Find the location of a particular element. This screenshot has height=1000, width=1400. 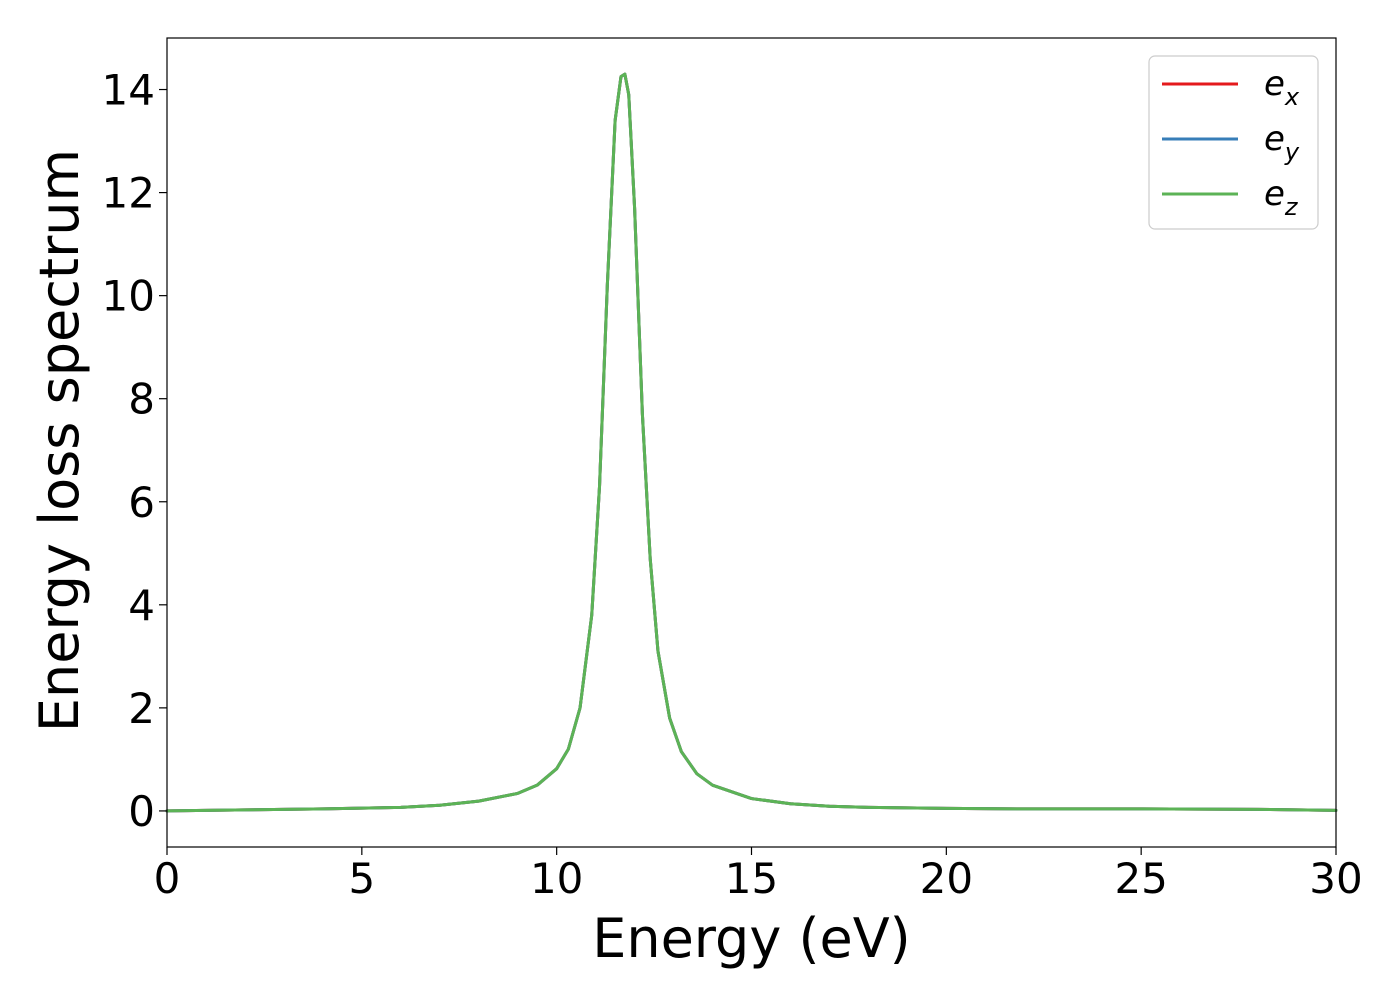

y-tick-label: 2 is located at coordinates (141, 708).